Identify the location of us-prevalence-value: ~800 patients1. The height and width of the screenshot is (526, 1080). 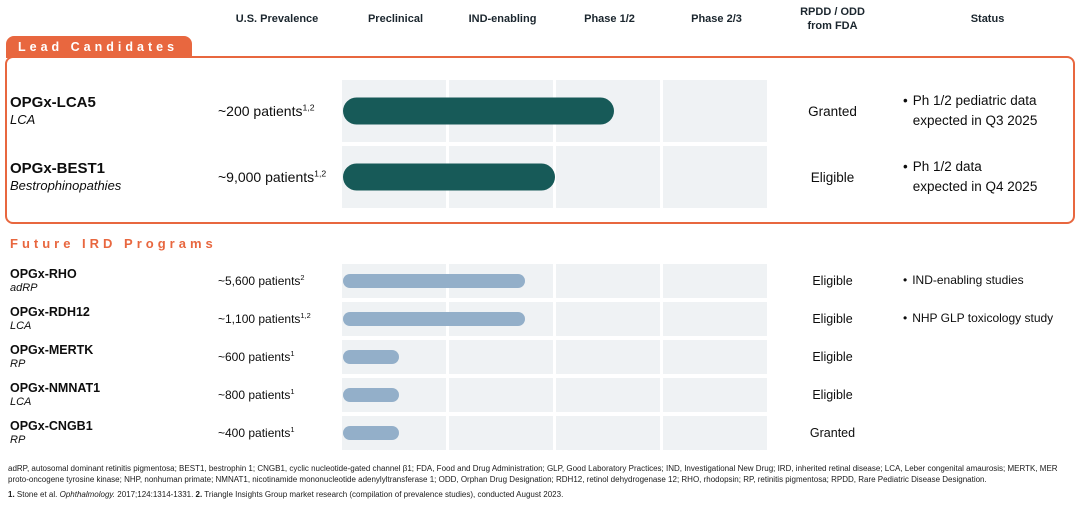
(256, 394).